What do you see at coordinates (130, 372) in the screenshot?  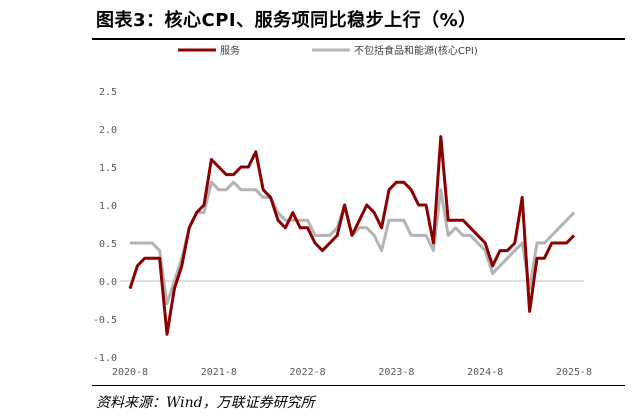 I see `x-tick-label: 2020-8` at bounding box center [130, 372].